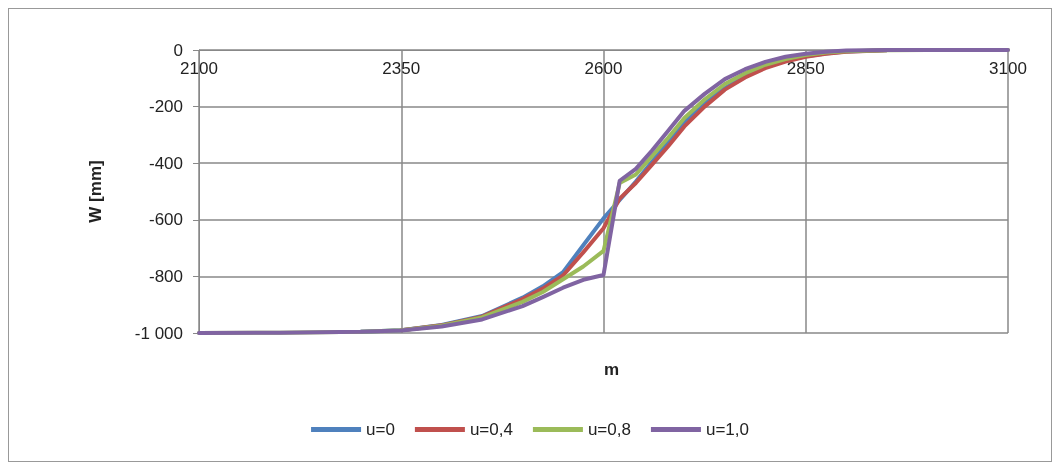  Describe the element at coordinates (165, 107) in the screenshot. I see `y-tick-label: -200` at that location.